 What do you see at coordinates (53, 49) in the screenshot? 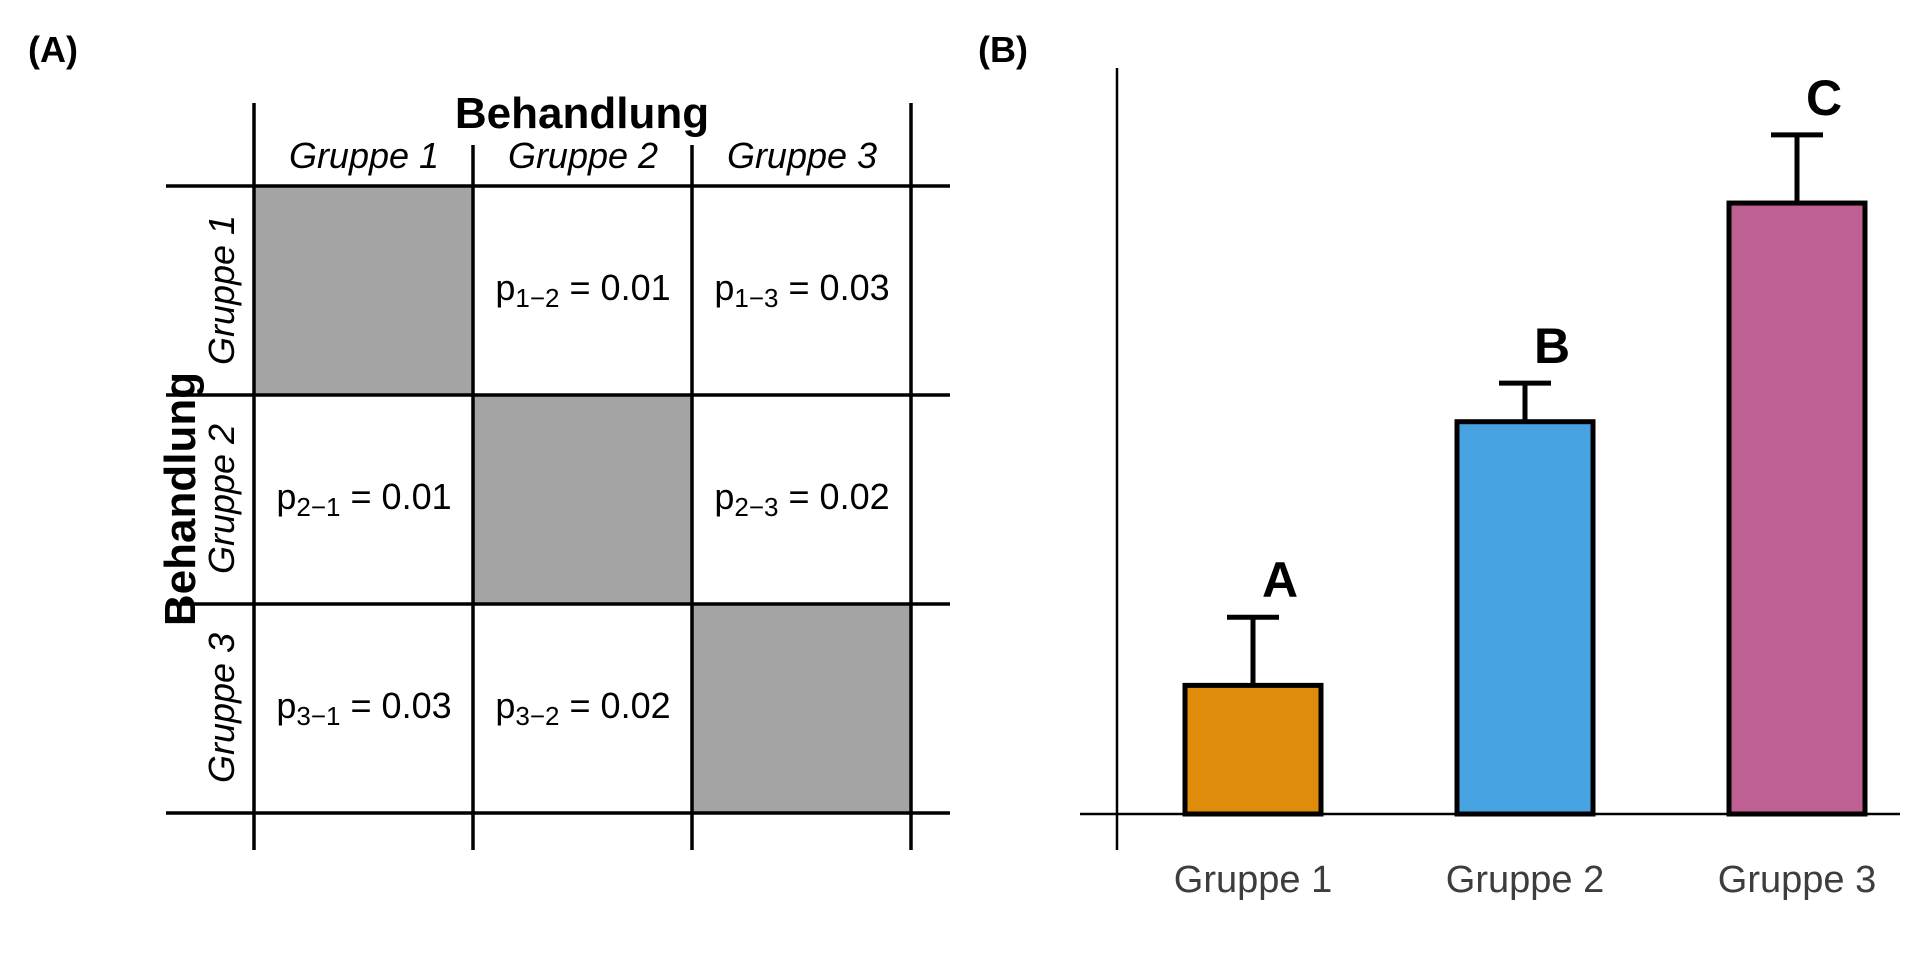
I see `panel-a-label: (A)` at bounding box center [53, 49].